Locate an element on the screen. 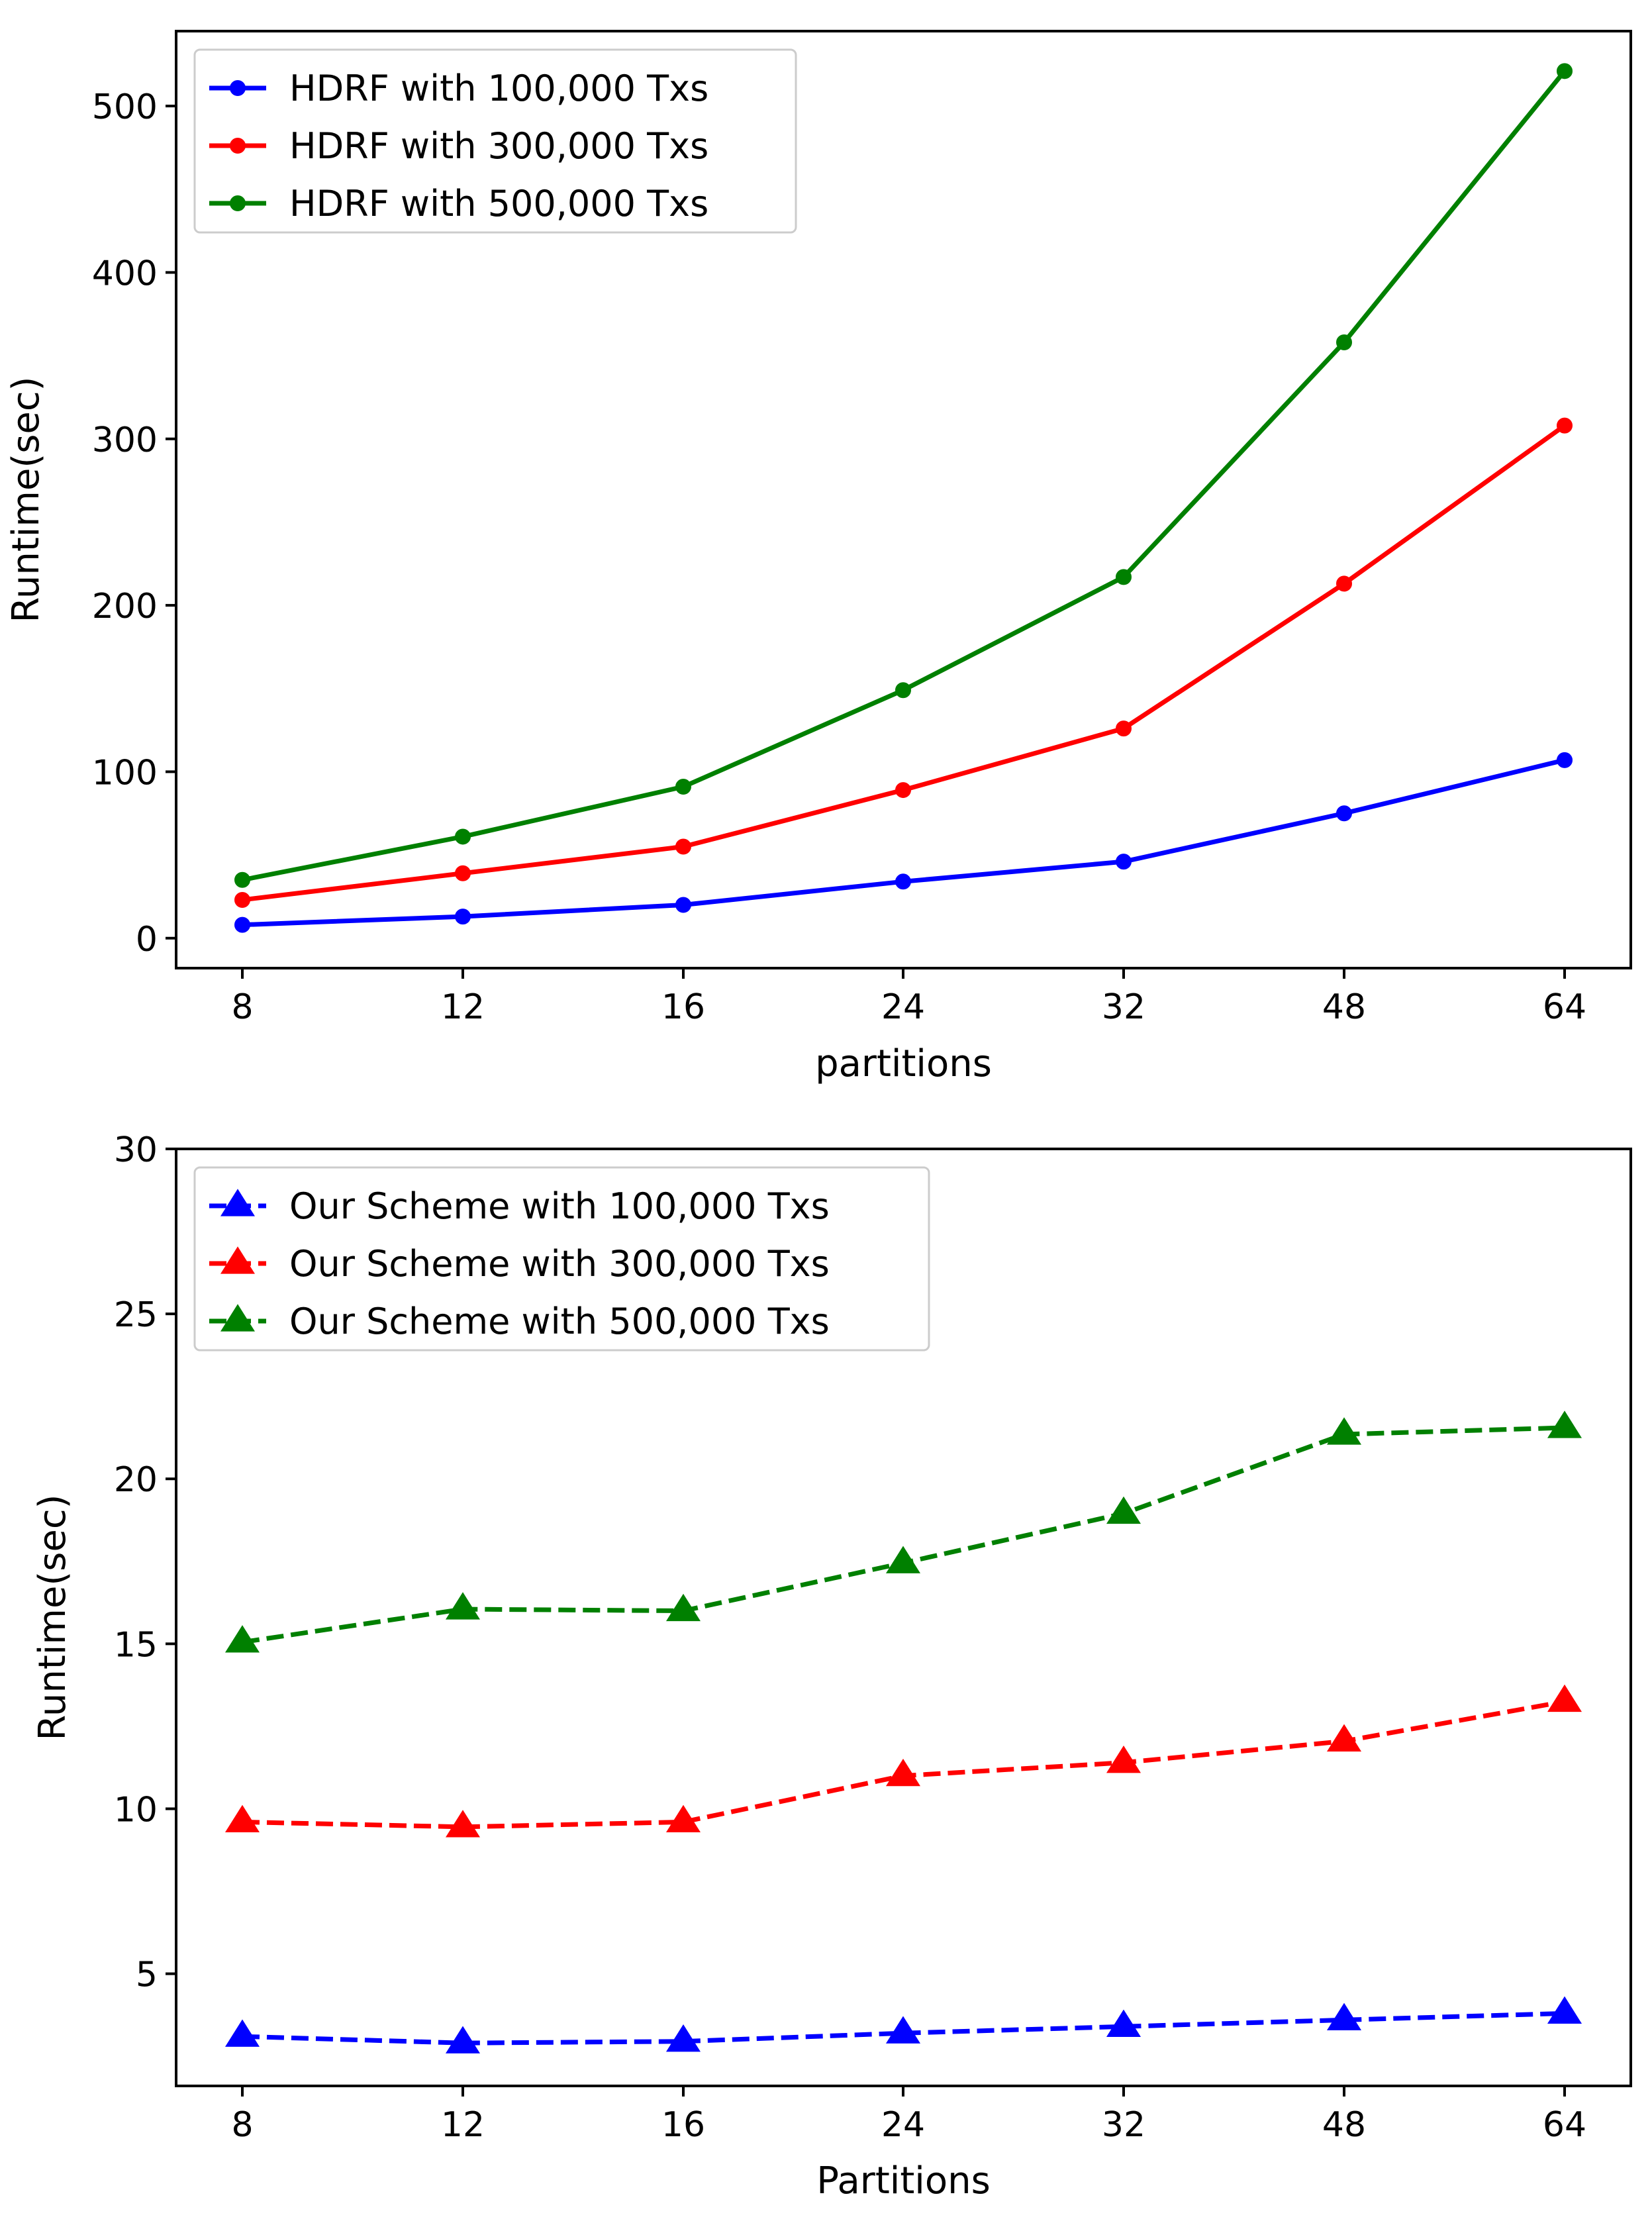  y-tick-label: 10 is located at coordinates (136, 1810).